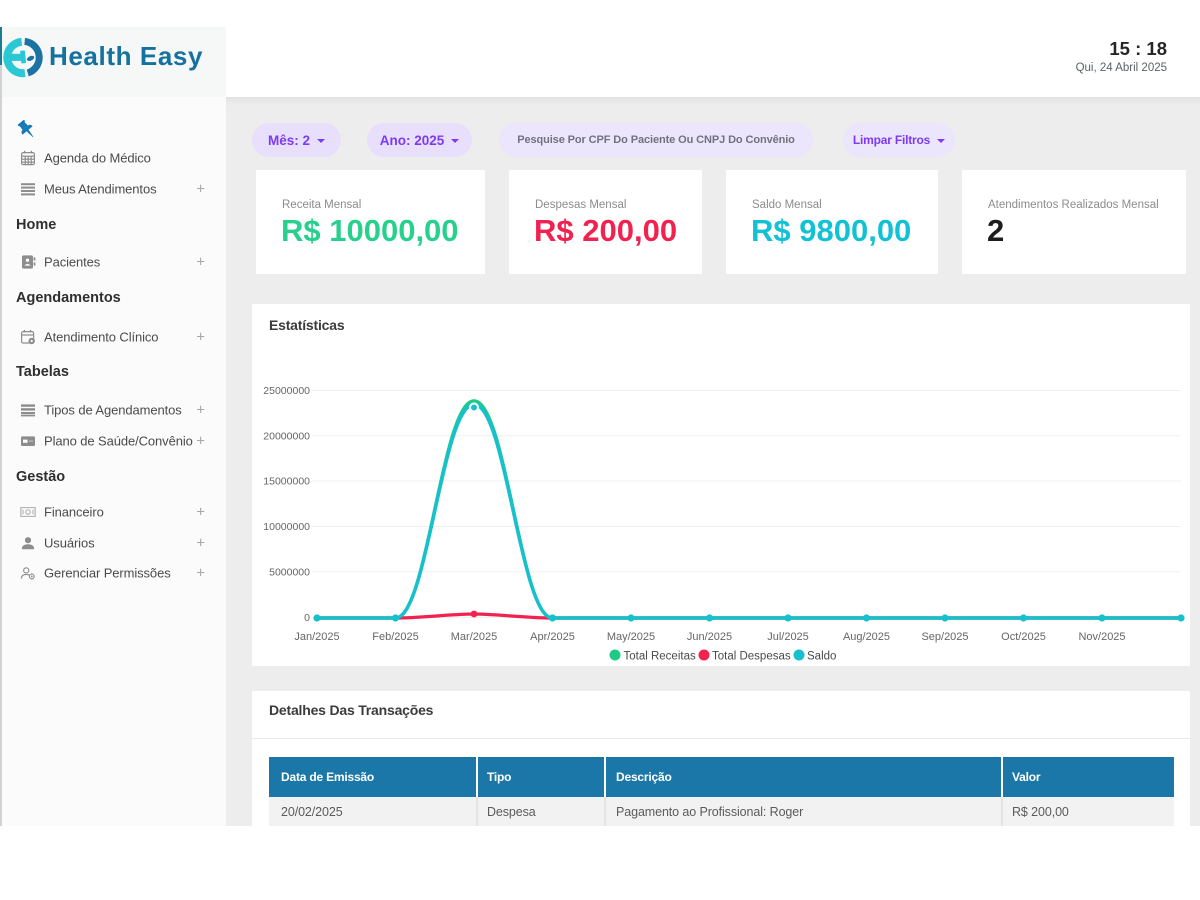  Describe the element at coordinates (709, 637) in the screenshot. I see `svg-text: Jun/2025` at that location.